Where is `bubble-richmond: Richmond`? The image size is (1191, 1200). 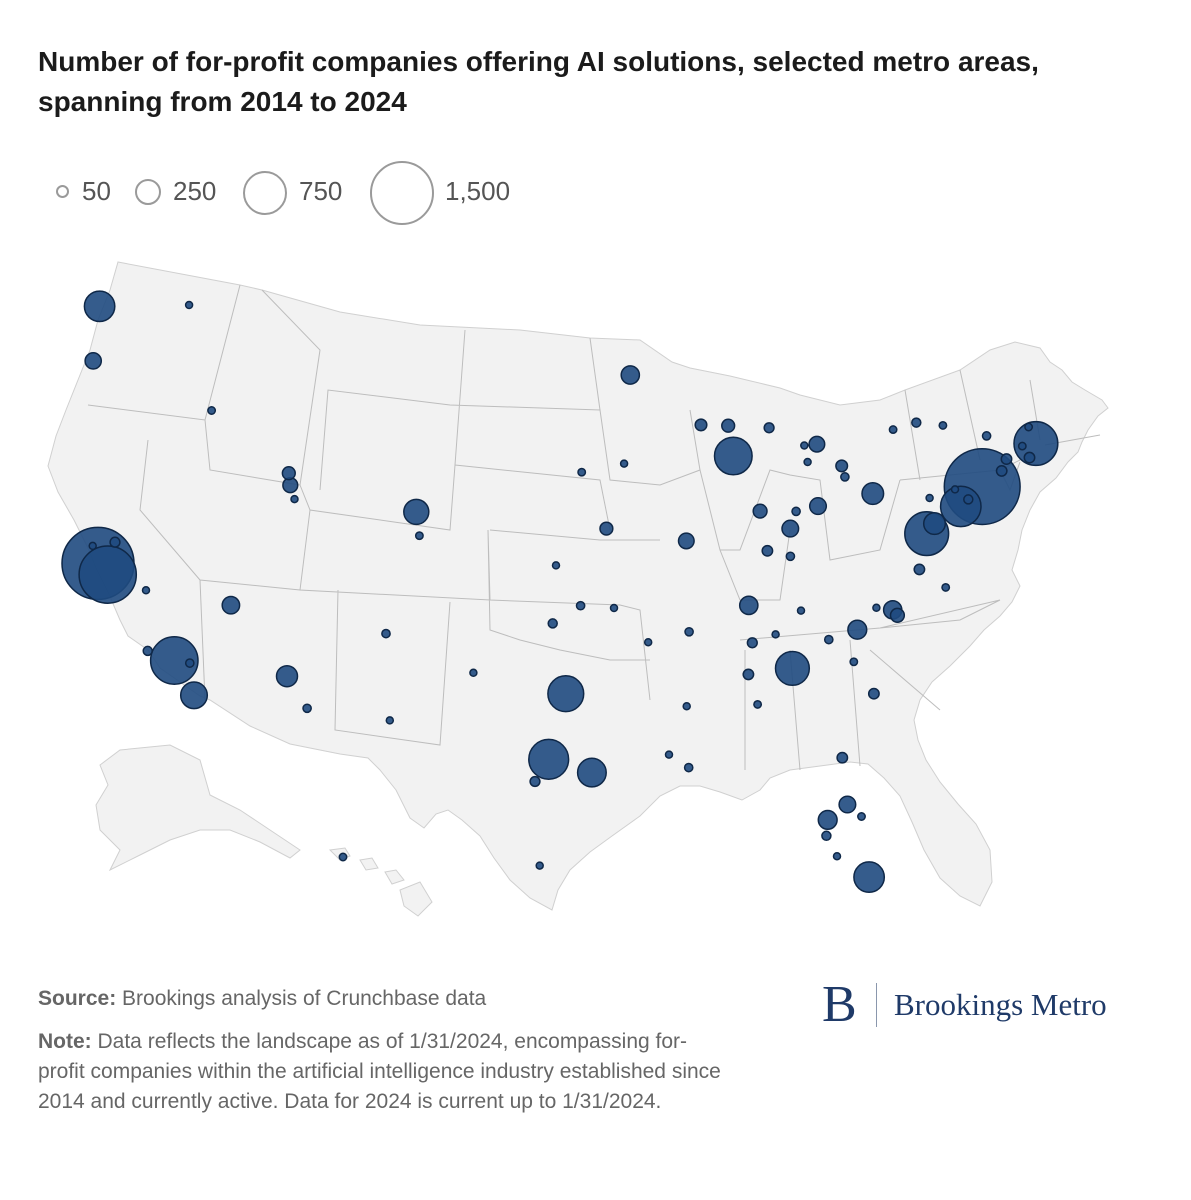 bubble-richmond: Richmond is located at coordinates (919, 569).